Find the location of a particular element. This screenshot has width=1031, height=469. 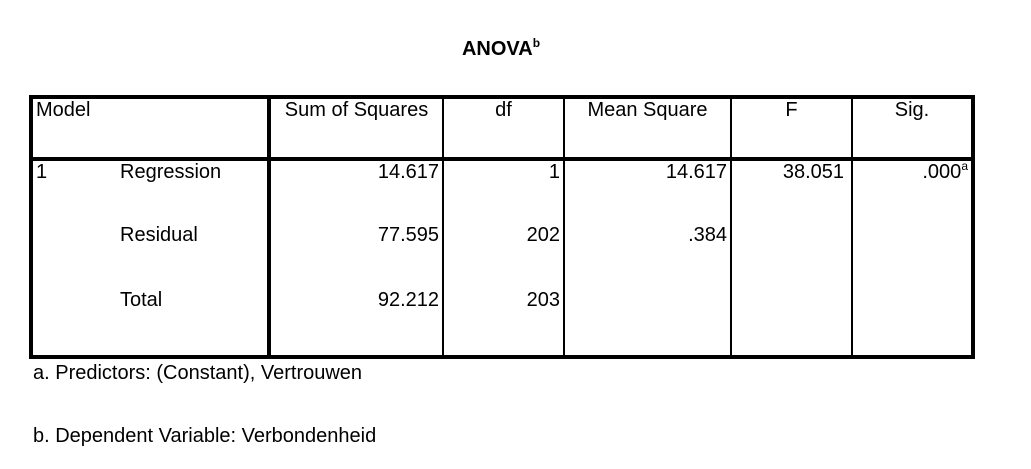

cell-sum-of-squares: 92.212 is located at coordinates (355, 323).